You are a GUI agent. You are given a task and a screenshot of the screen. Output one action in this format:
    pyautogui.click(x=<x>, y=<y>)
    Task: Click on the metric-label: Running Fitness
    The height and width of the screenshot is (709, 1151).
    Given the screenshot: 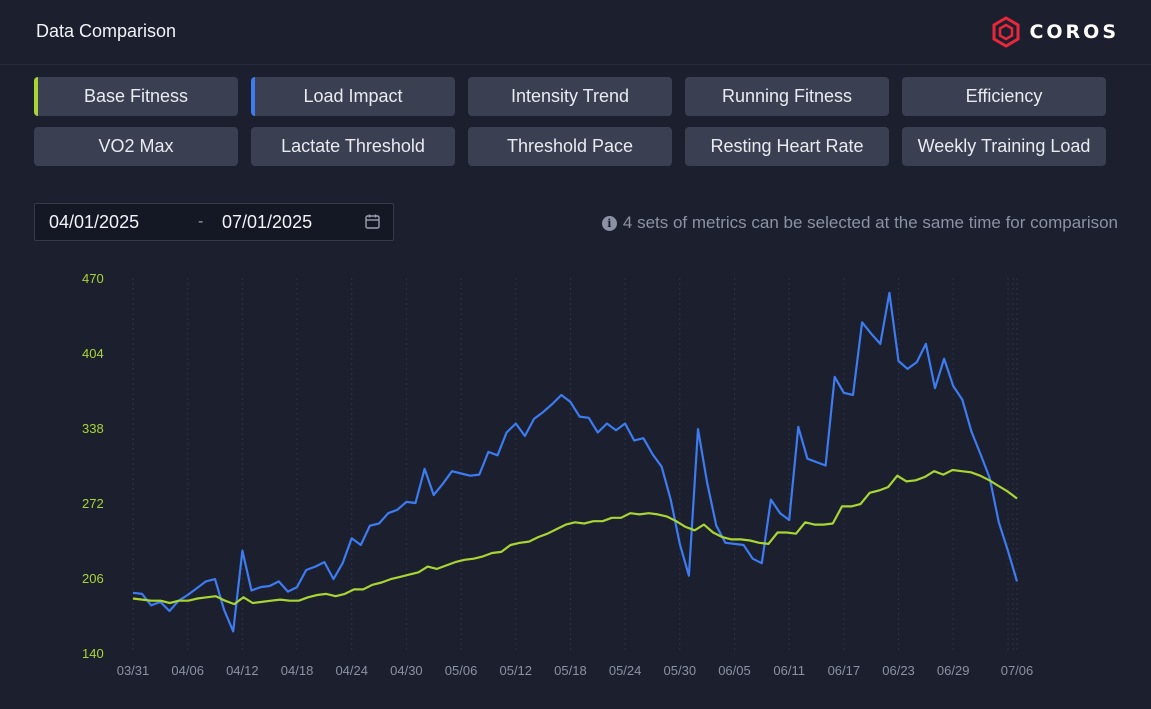 What is the action you would take?
    pyautogui.click(x=787, y=96)
    